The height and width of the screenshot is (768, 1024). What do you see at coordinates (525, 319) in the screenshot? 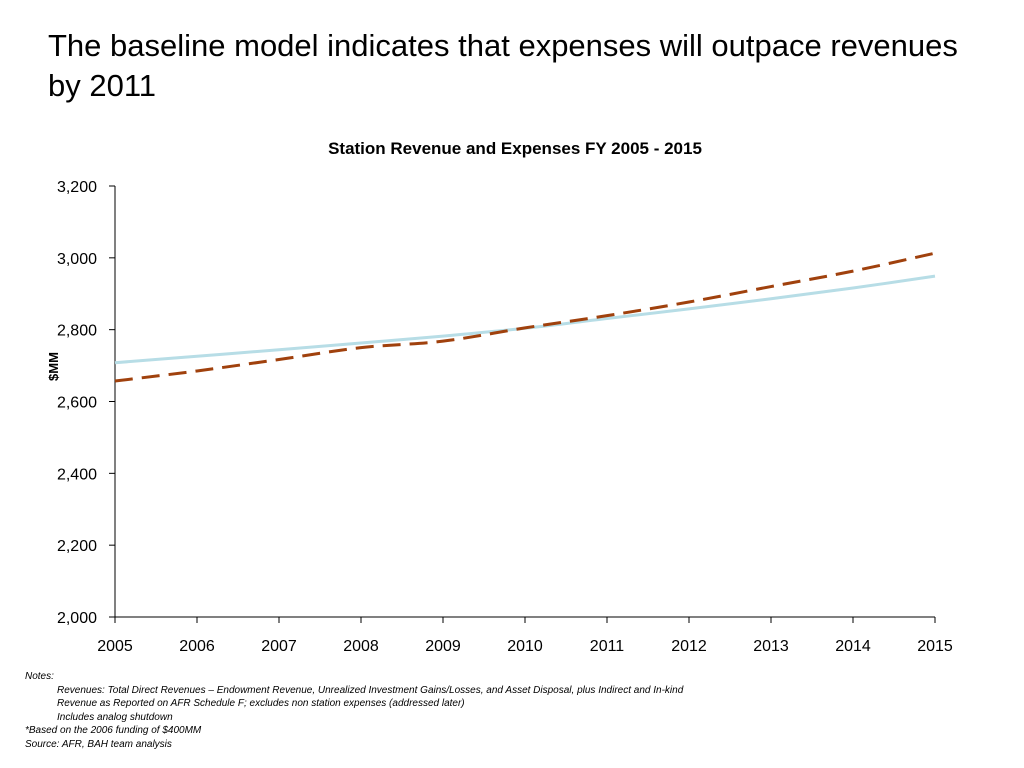
I see `revenue-line` at bounding box center [525, 319].